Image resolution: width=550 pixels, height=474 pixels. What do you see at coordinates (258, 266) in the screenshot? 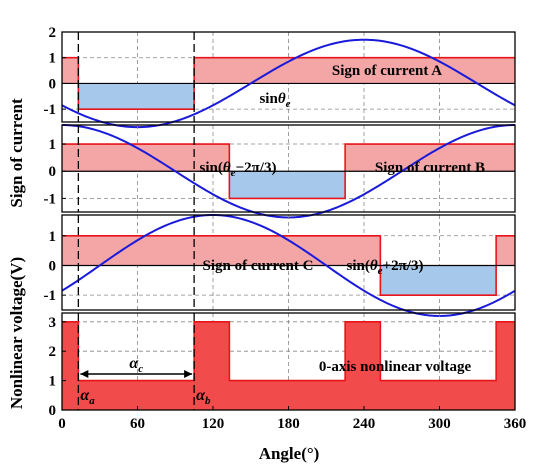
I see `sign-label: Sign of current C` at bounding box center [258, 266].